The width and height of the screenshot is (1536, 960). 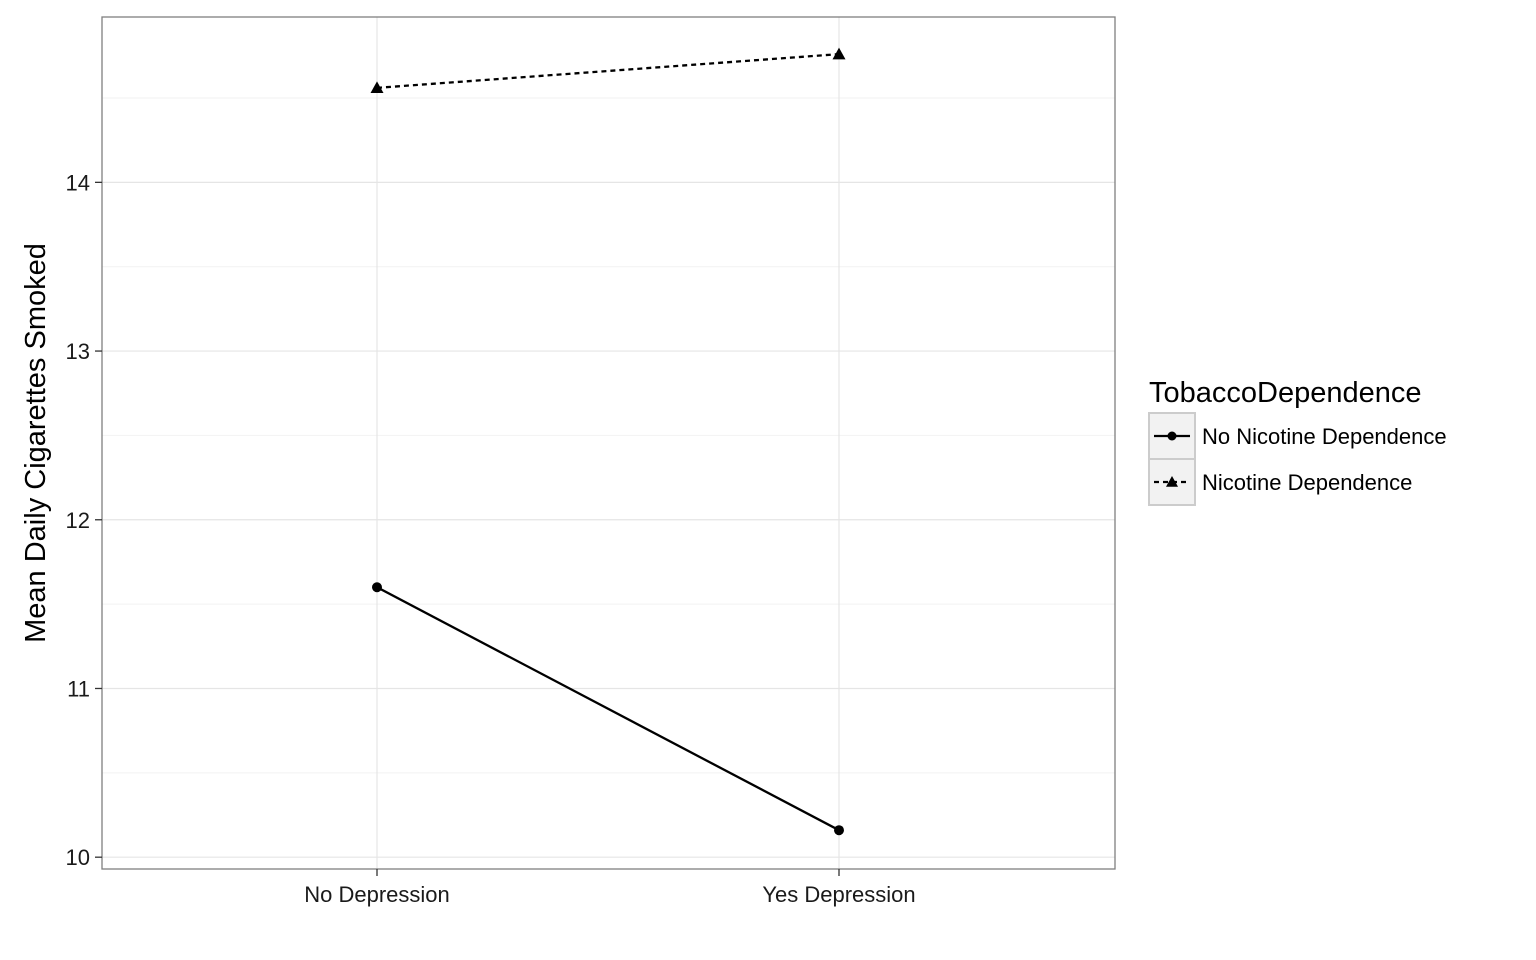 I want to click on legend-label: Nicotine Dependence, so click(x=1307, y=482).